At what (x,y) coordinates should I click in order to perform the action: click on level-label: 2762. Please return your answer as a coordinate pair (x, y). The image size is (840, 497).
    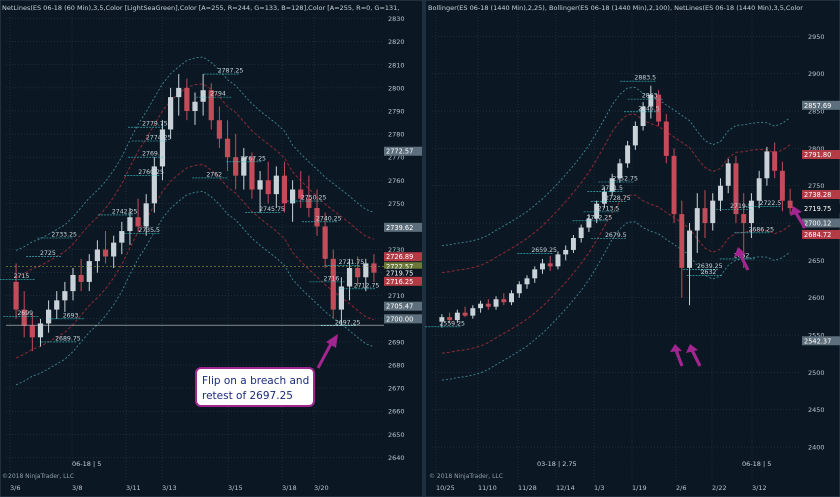
    Looking at the image, I should click on (214, 174).